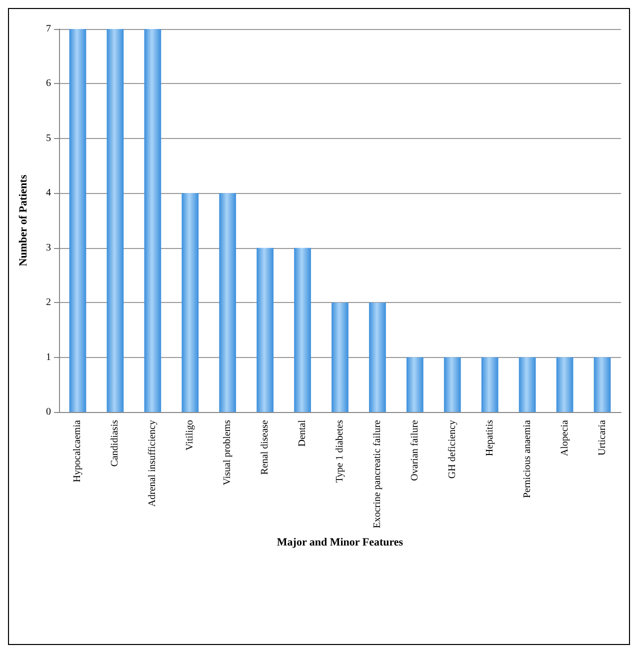 This screenshot has width=638, height=653. What do you see at coordinates (48, 412) in the screenshot?
I see `y-tick-label: 0` at bounding box center [48, 412].